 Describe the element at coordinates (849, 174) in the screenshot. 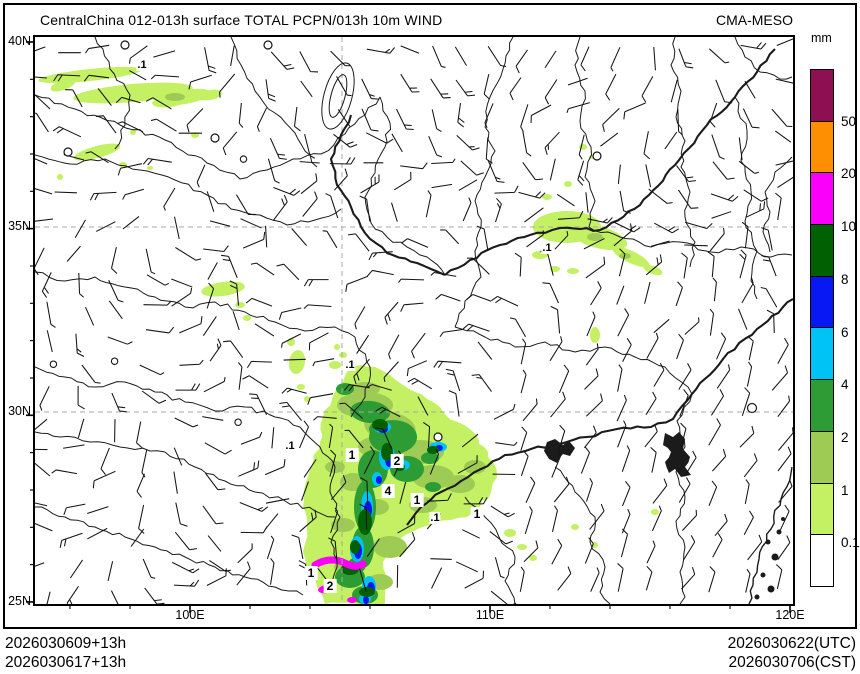

I see `colorbar-tick-label: 20` at that location.